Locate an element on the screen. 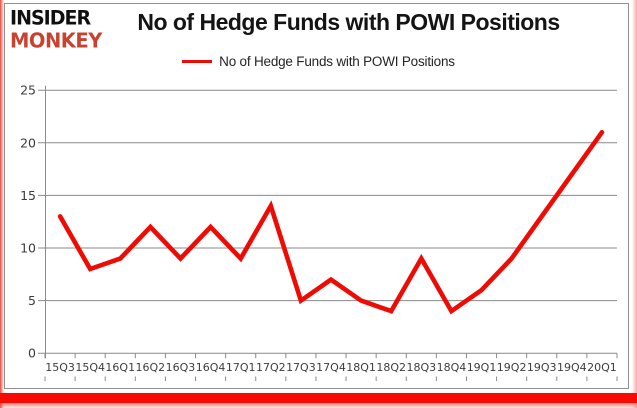 This screenshot has width=637, height=408. y-axis-label: 10 is located at coordinates (28, 248).